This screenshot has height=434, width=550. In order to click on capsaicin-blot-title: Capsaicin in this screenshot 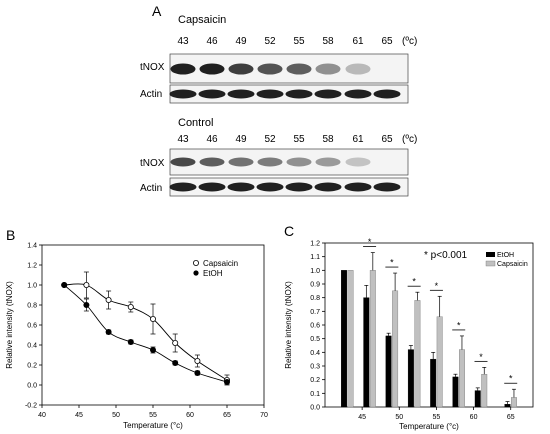, I will do `click(202, 20)`.